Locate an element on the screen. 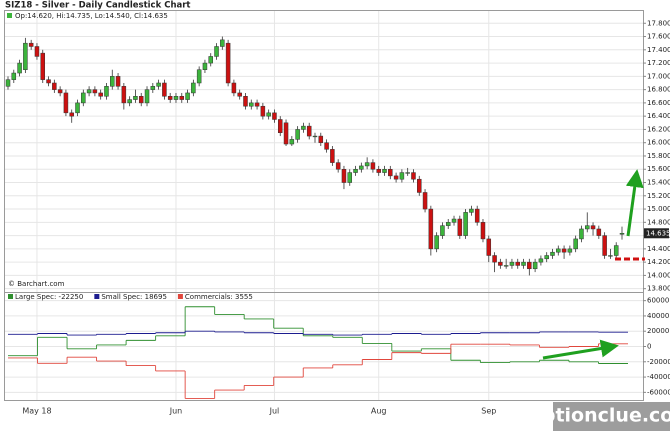 The height and width of the screenshot is (431, 670). y-tick-label: 14.800 is located at coordinates (658, 222).